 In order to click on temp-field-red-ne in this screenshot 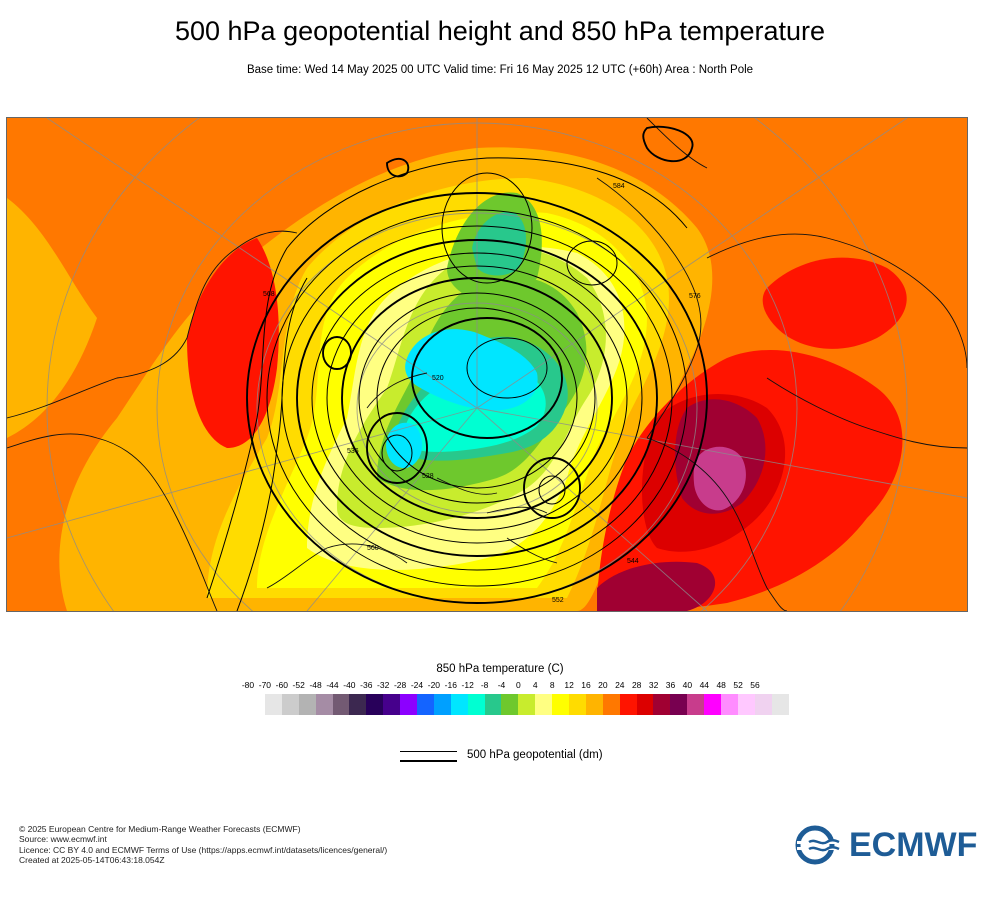, I will do `click(834, 303)`.